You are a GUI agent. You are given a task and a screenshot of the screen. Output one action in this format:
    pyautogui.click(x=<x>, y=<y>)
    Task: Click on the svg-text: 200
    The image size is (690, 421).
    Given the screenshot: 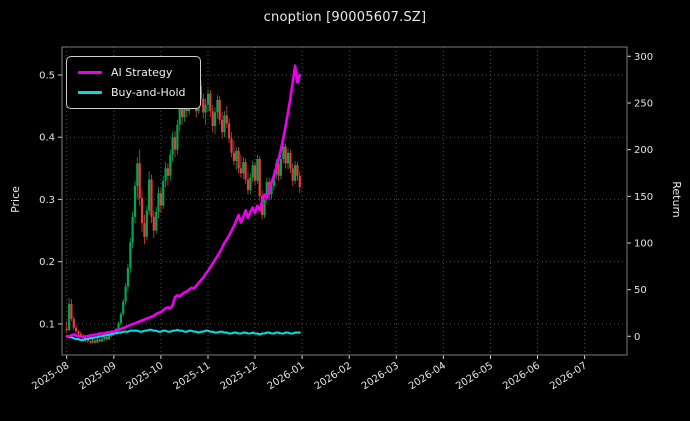 What is the action you would take?
    pyautogui.click(x=643, y=150)
    